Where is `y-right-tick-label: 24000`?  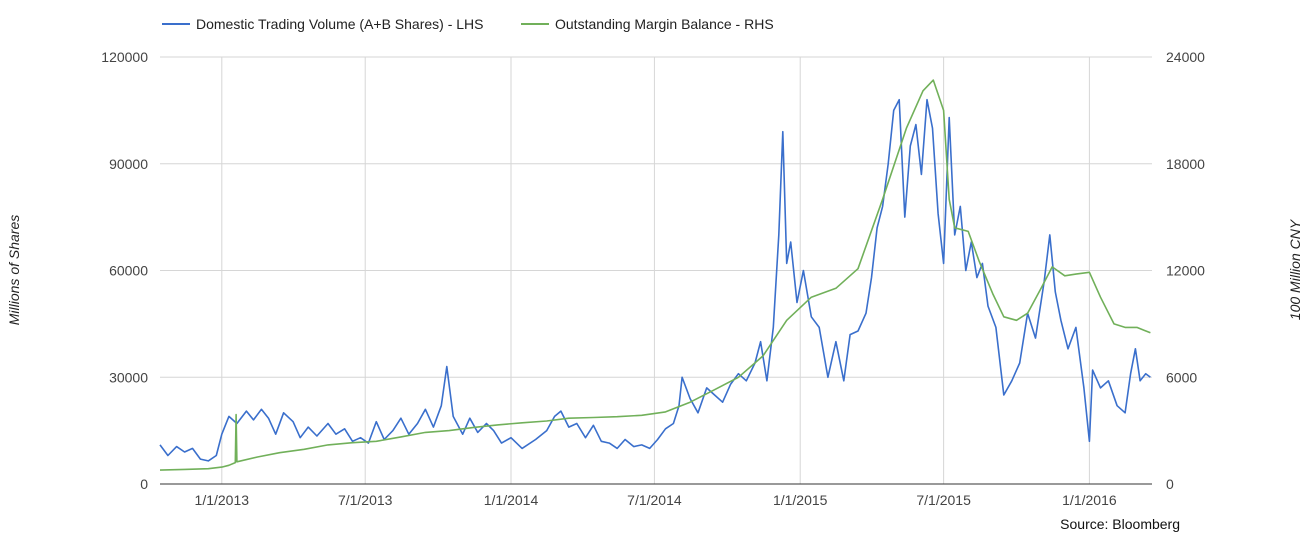 y-right-tick-label: 24000 is located at coordinates (1185, 57).